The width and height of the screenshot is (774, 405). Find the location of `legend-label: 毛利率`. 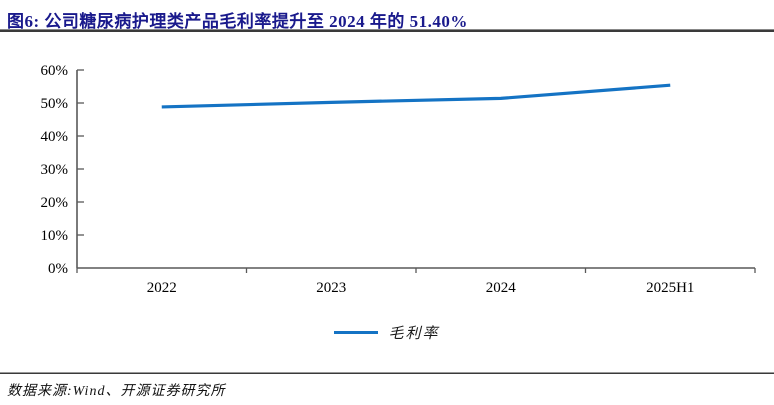

legend-label: 毛利率 is located at coordinates (414, 334).